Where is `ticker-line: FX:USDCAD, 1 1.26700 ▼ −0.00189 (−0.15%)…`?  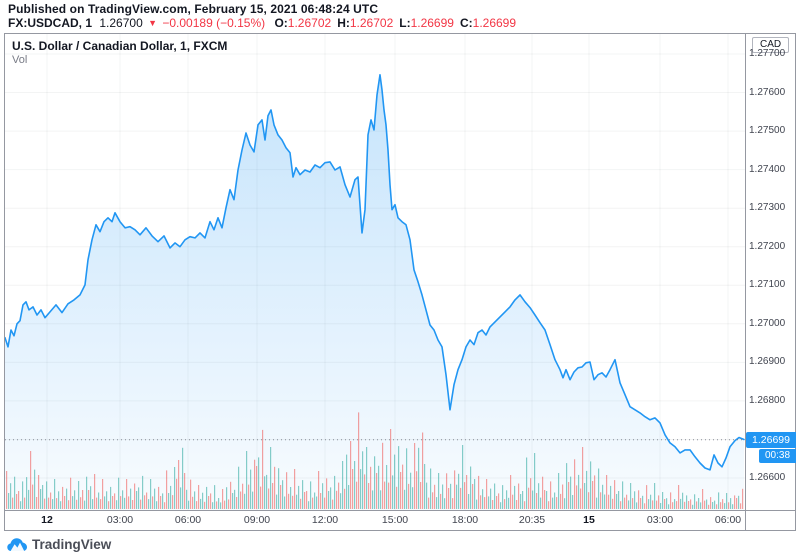
ticker-line: FX:USDCAD, 1 1.26700 ▼ −0.00189 (−0.15%)… is located at coordinates (262, 23).